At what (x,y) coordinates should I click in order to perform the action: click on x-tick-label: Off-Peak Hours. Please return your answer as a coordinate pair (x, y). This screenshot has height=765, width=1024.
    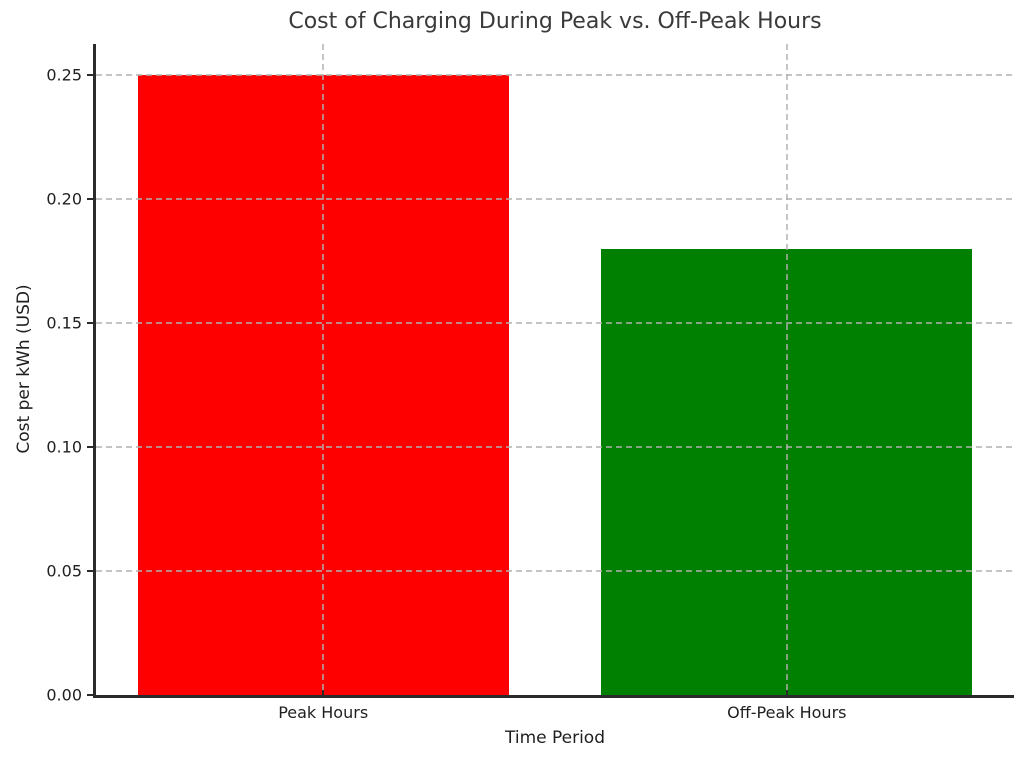
    Looking at the image, I should click on (787, 712).